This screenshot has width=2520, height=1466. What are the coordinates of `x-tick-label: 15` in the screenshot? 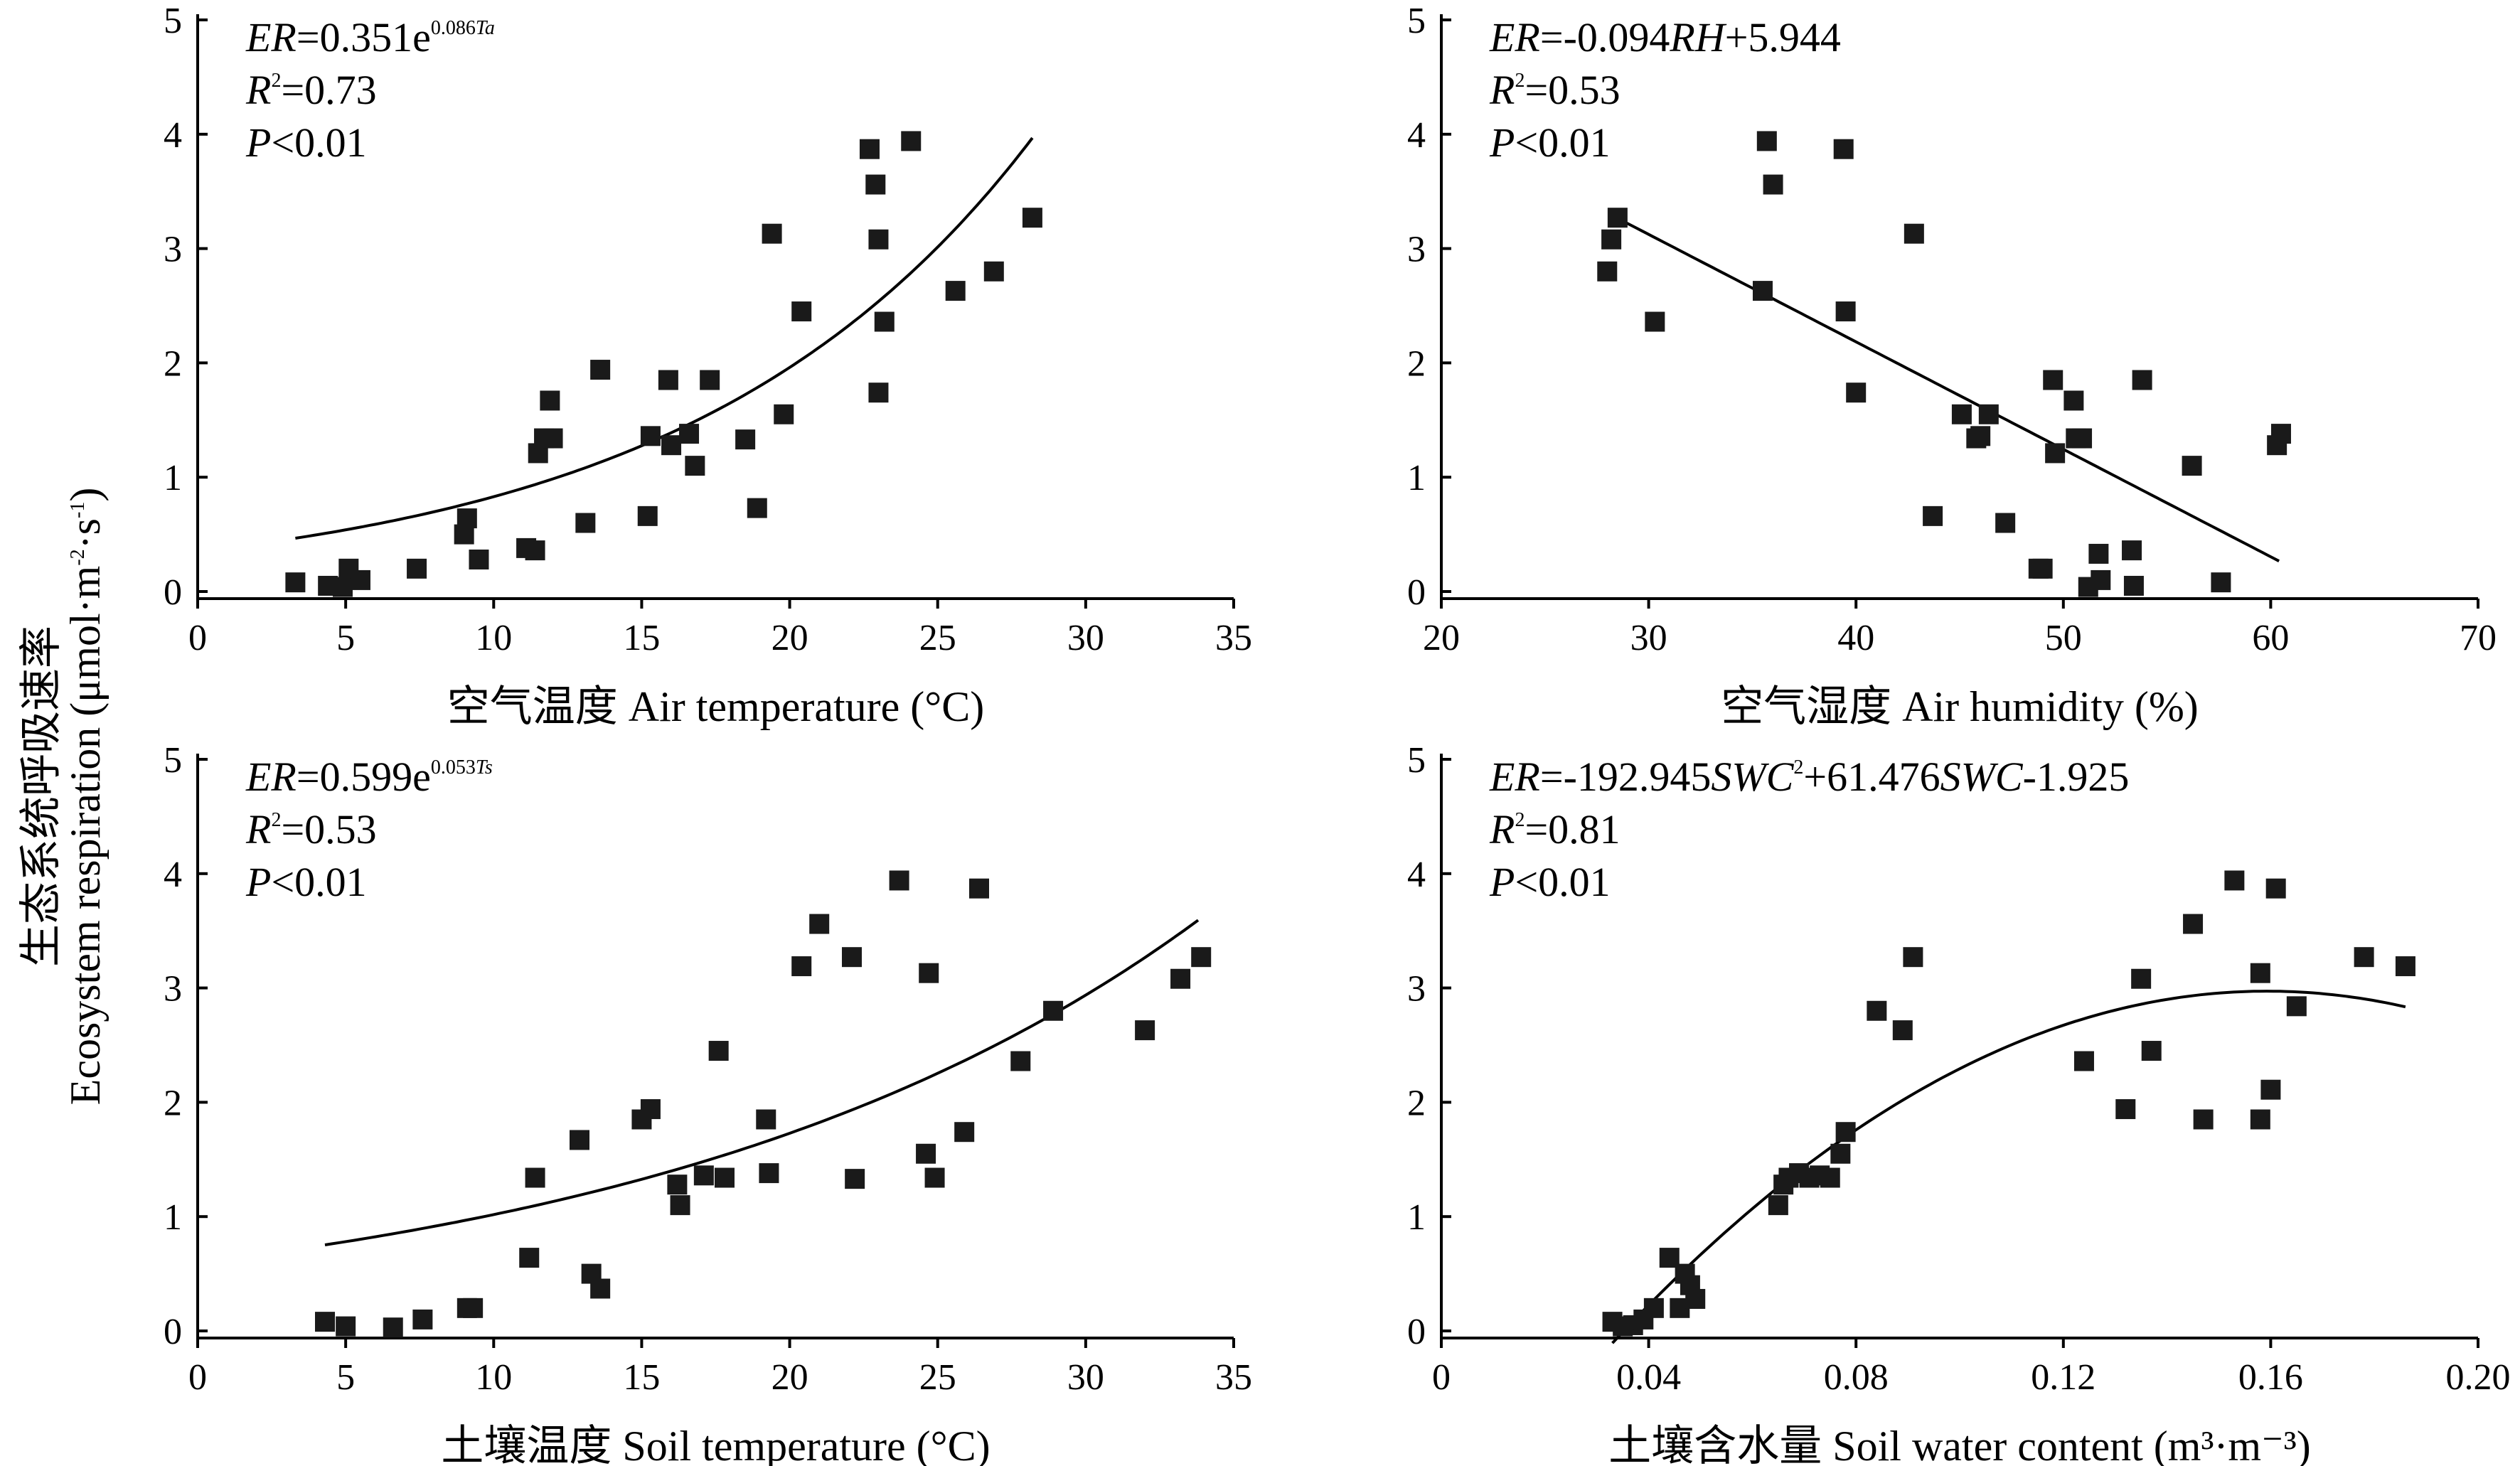 It's located at (641, 638).